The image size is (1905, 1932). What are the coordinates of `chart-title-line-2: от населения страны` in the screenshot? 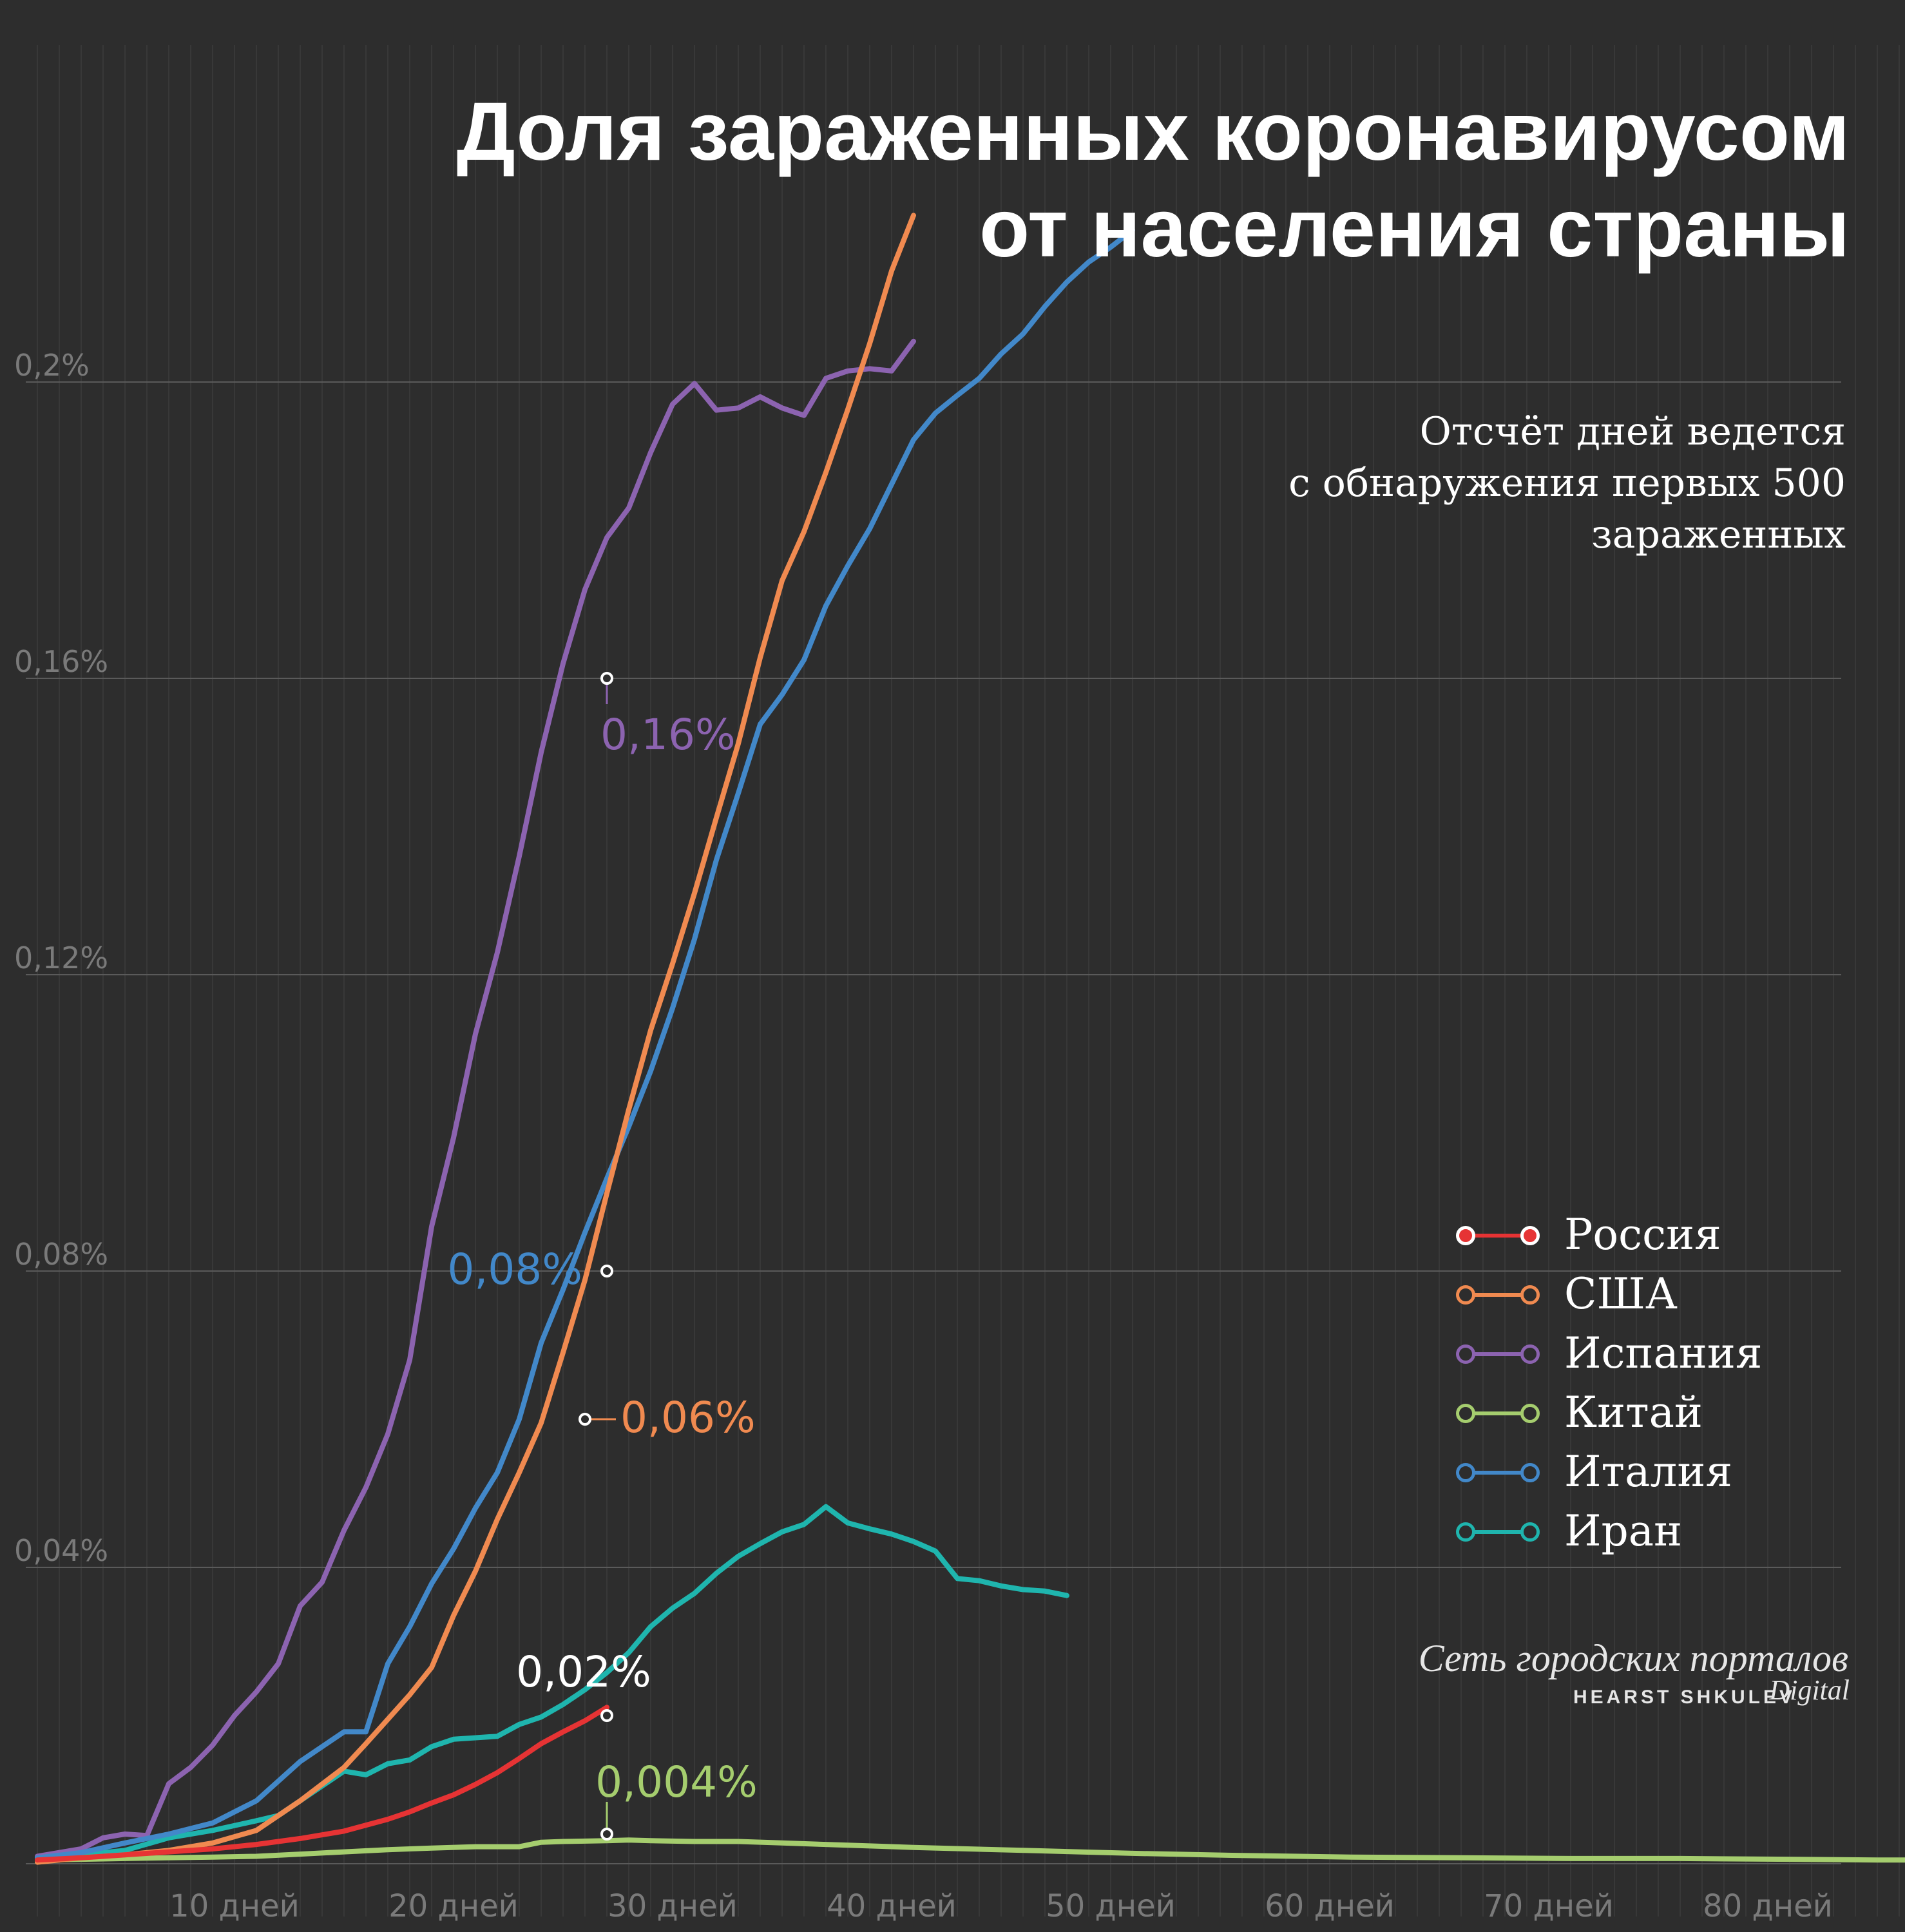 It's located at (1415, 228).